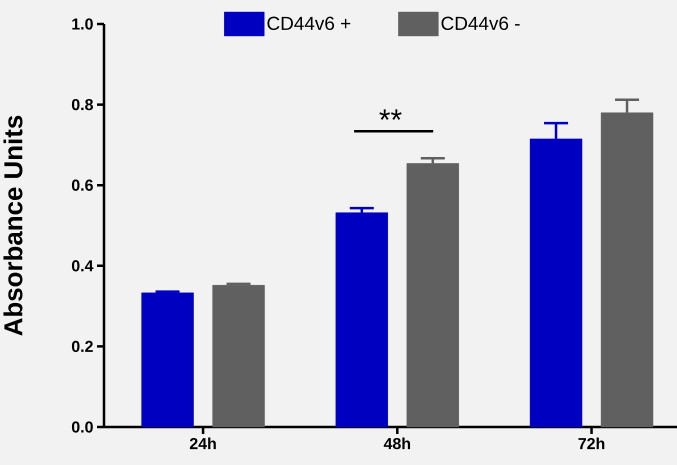  Describe the element at coordinates (82, 24) in the screenshot. I see `y-tick-label: 1.0` at that location.